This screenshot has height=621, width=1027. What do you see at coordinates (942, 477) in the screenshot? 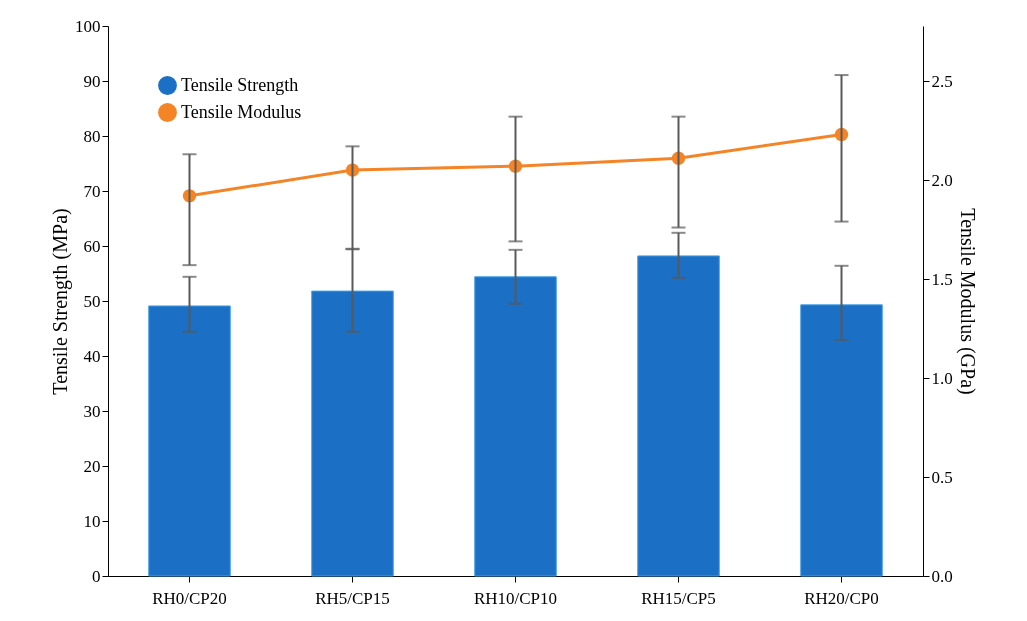
I see `y2-tick-label: 0.5` at bounding box center [942, 477].